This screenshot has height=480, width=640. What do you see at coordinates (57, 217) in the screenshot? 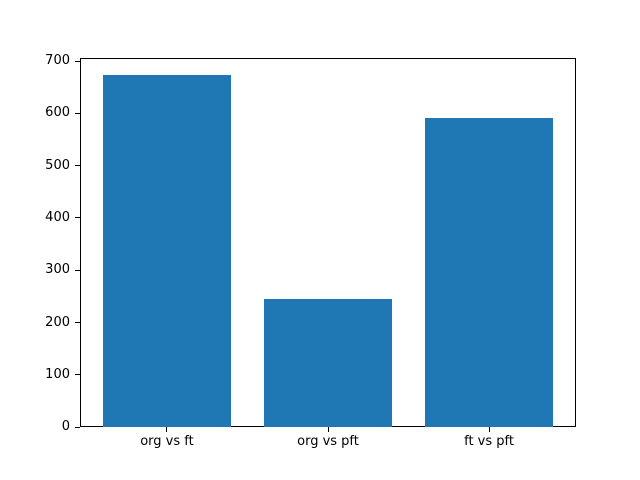
I see `y-tick-label: 400` at bounding box center [57, 217].